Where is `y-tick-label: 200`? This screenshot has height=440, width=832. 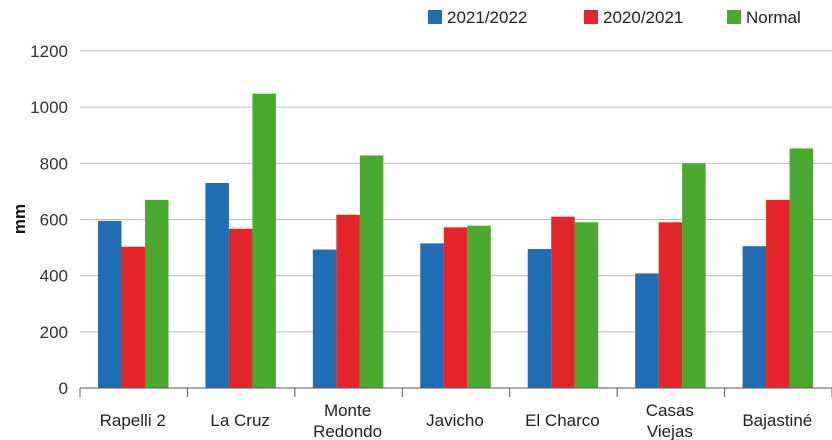 y-tick-label: 200 is located at coordinates (54, 332).